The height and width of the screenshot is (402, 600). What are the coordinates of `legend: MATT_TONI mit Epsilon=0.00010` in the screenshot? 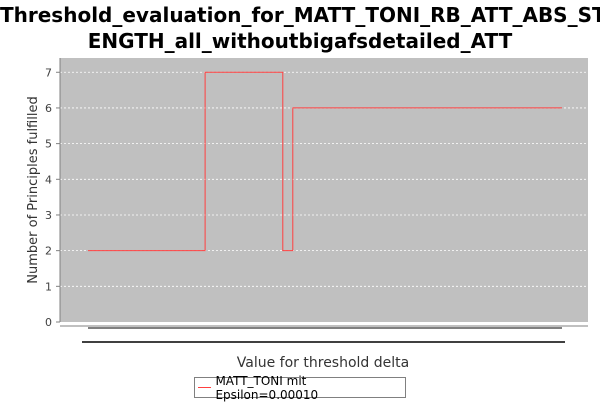 It's located at (300, 388).